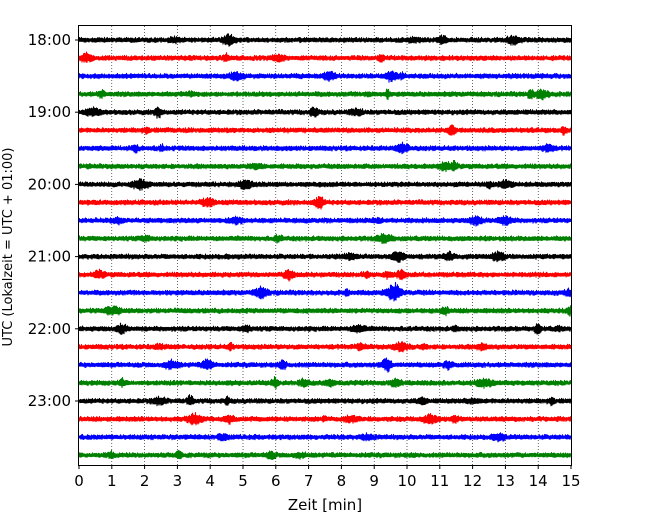 The width and height of the screenshot is (650, 520). I want to click on y-tick-label: 18:00, so click(49, 40).